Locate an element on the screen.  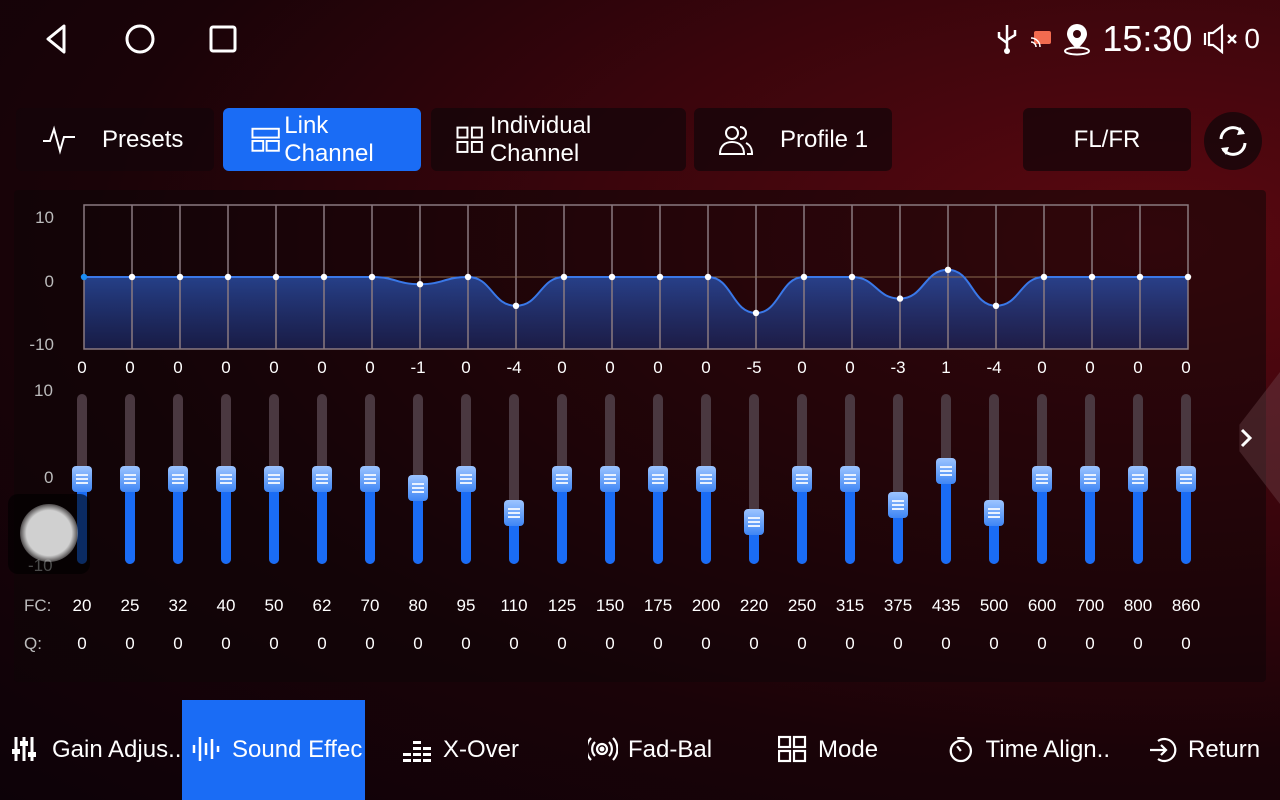
chevron-right-icon is located at coordinates (1246, 438).